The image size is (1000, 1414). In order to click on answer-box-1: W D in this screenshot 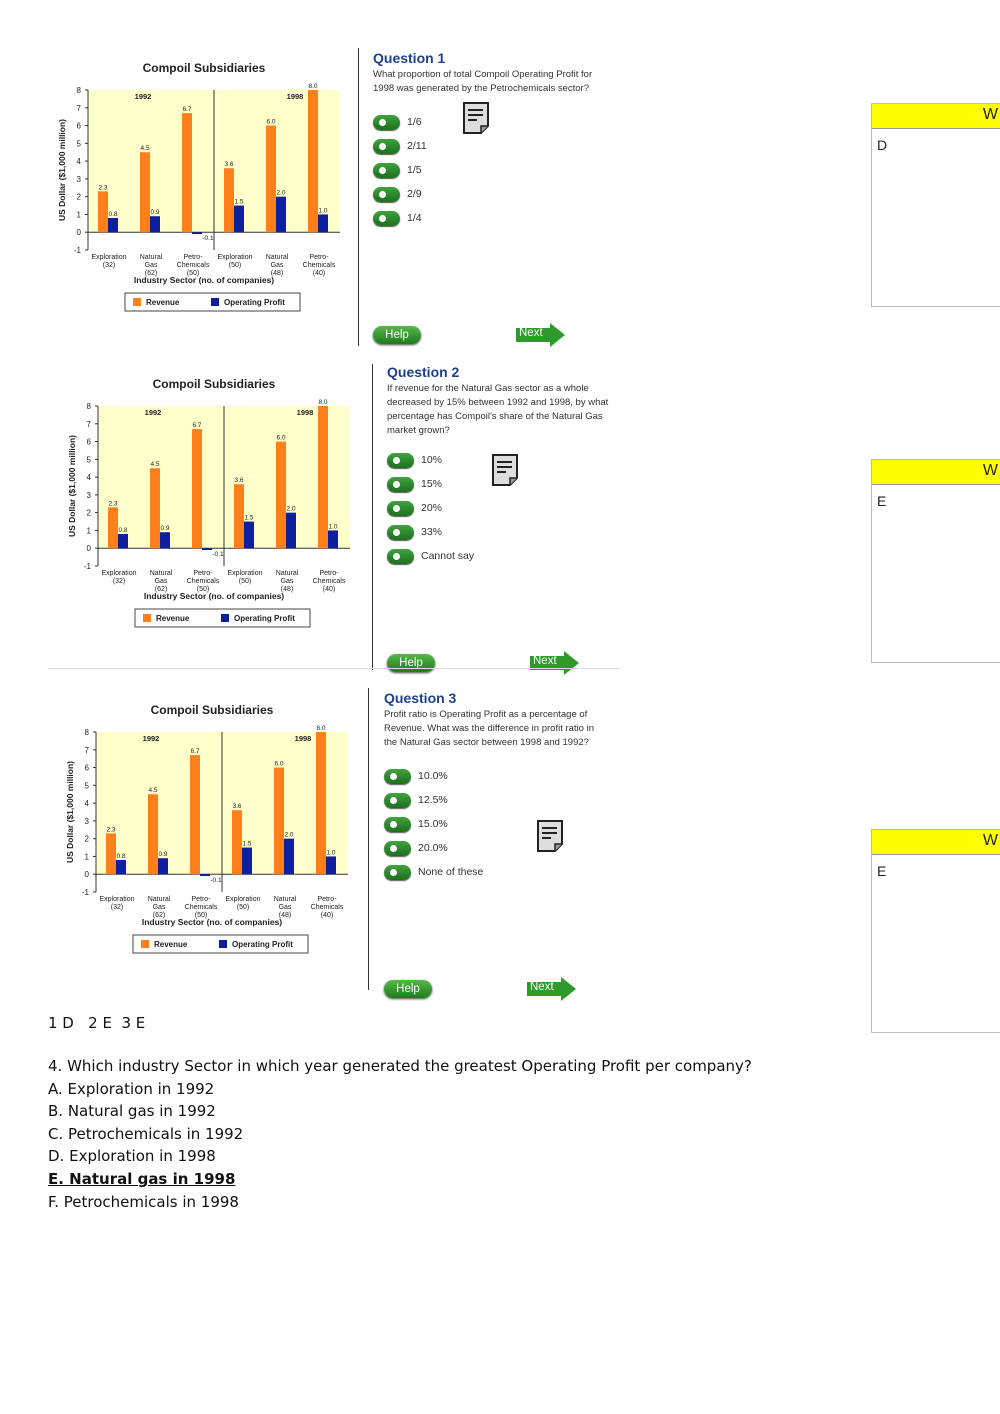, I will do `click(935, 205)`.